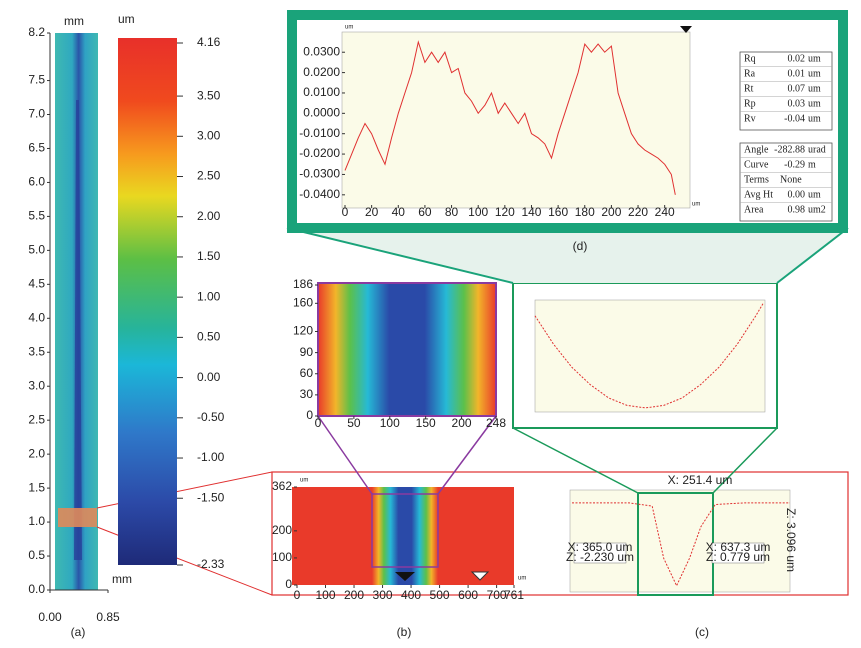 The image size is (861, 648). I want to click on y-tick-label: 30, so click(307, 394).